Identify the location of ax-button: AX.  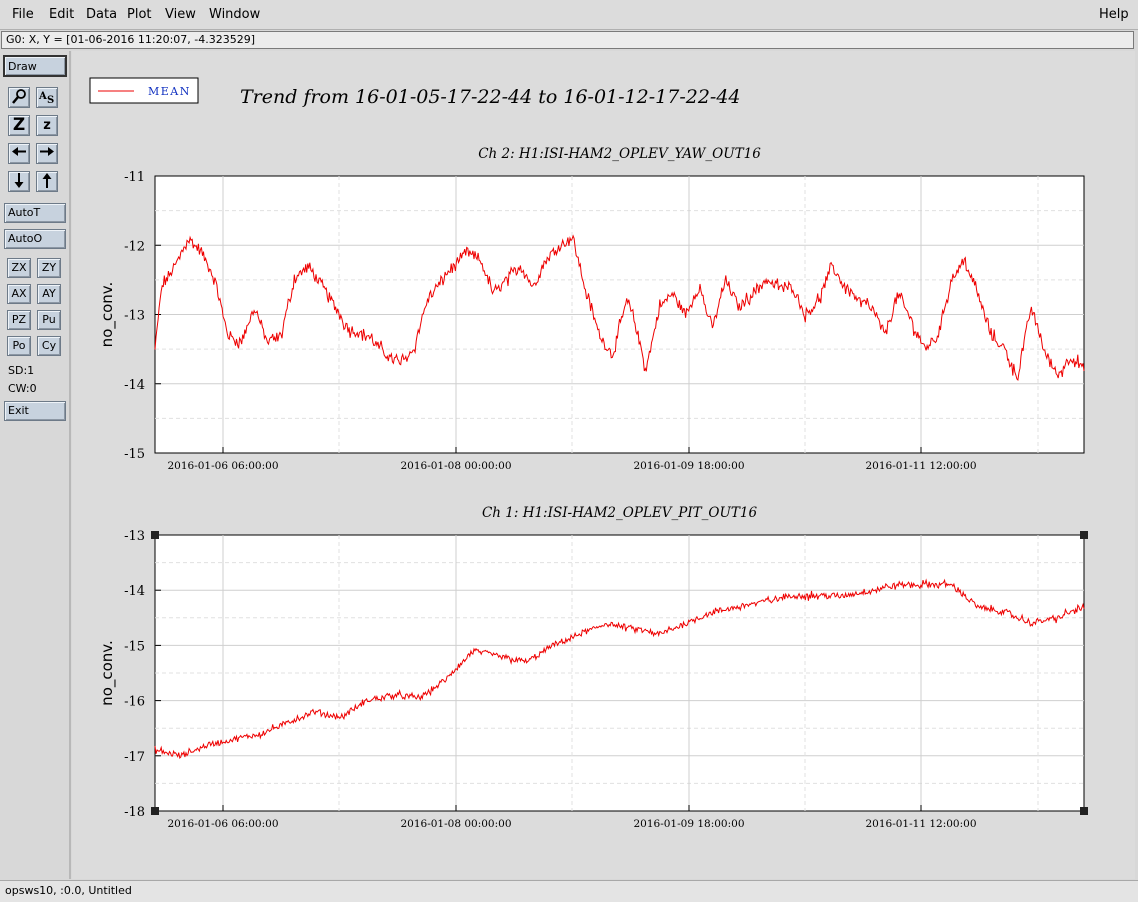
(19, 294).